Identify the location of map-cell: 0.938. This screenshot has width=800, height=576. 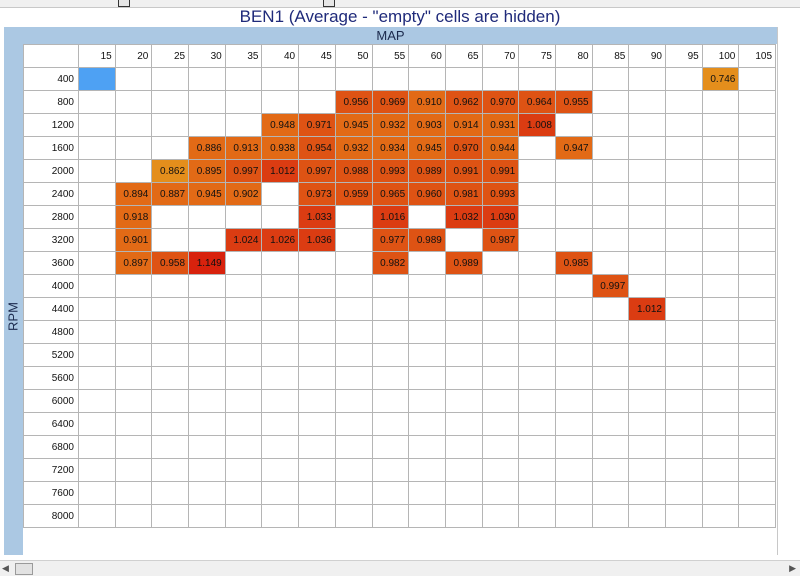
(280, 148).